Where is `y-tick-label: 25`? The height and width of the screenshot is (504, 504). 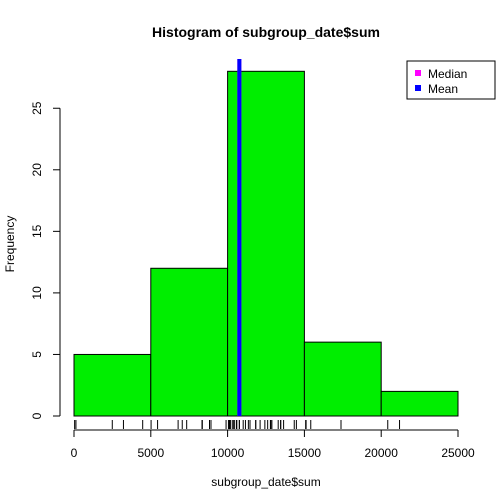
y-tick-label: 25 is located at coordinates (37, 108).